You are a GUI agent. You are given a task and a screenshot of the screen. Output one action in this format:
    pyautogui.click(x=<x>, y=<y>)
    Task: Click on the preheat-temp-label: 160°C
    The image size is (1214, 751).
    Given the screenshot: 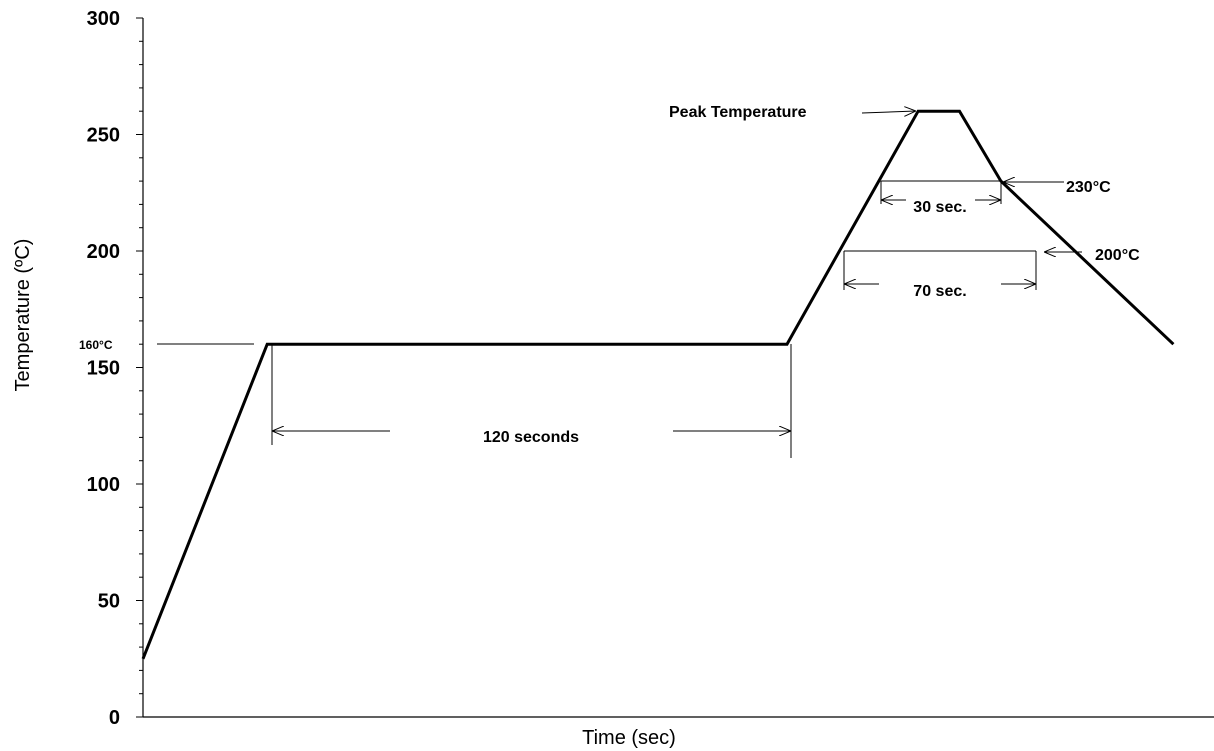 What is the action you would take?
    pyautogui.click(x=96, y=345)
    